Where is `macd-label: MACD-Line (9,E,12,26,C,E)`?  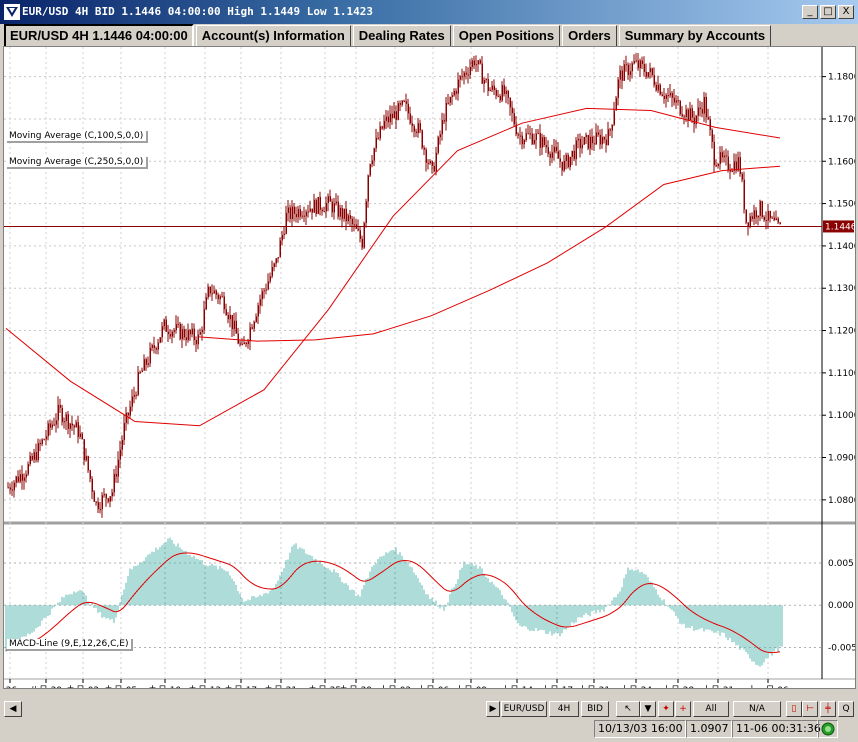 macd-label: MACD-Line (9,E,12,26,C,E) is located at coordinates (70, 645).